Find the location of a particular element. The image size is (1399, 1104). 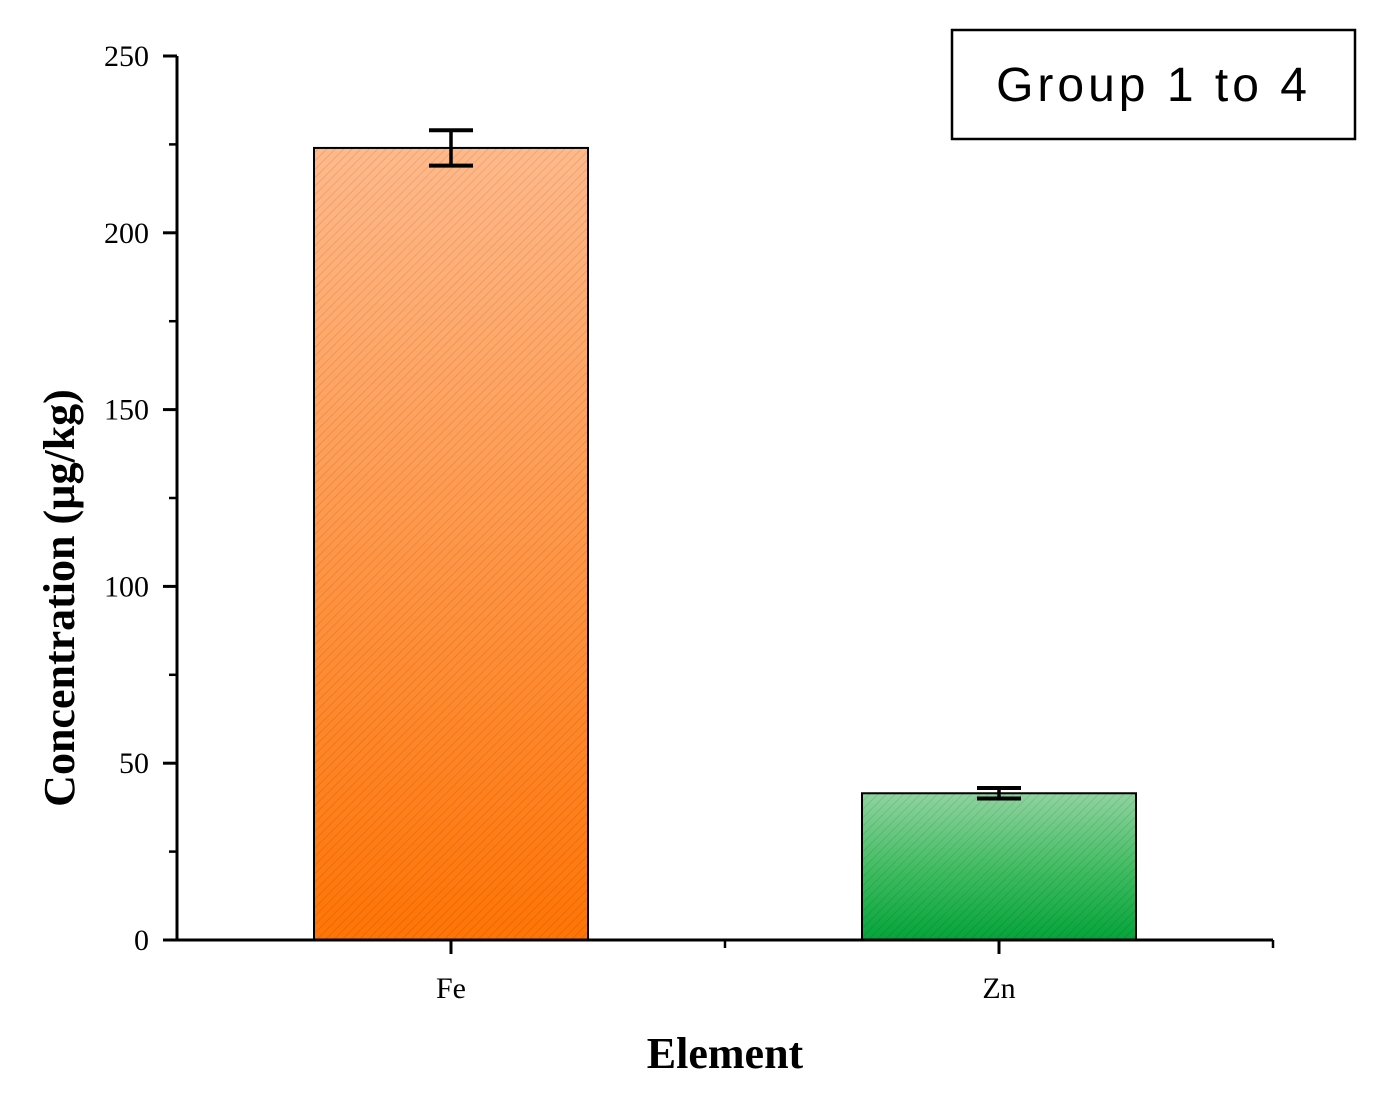

legend-box is located at coordinates (1153, 84).